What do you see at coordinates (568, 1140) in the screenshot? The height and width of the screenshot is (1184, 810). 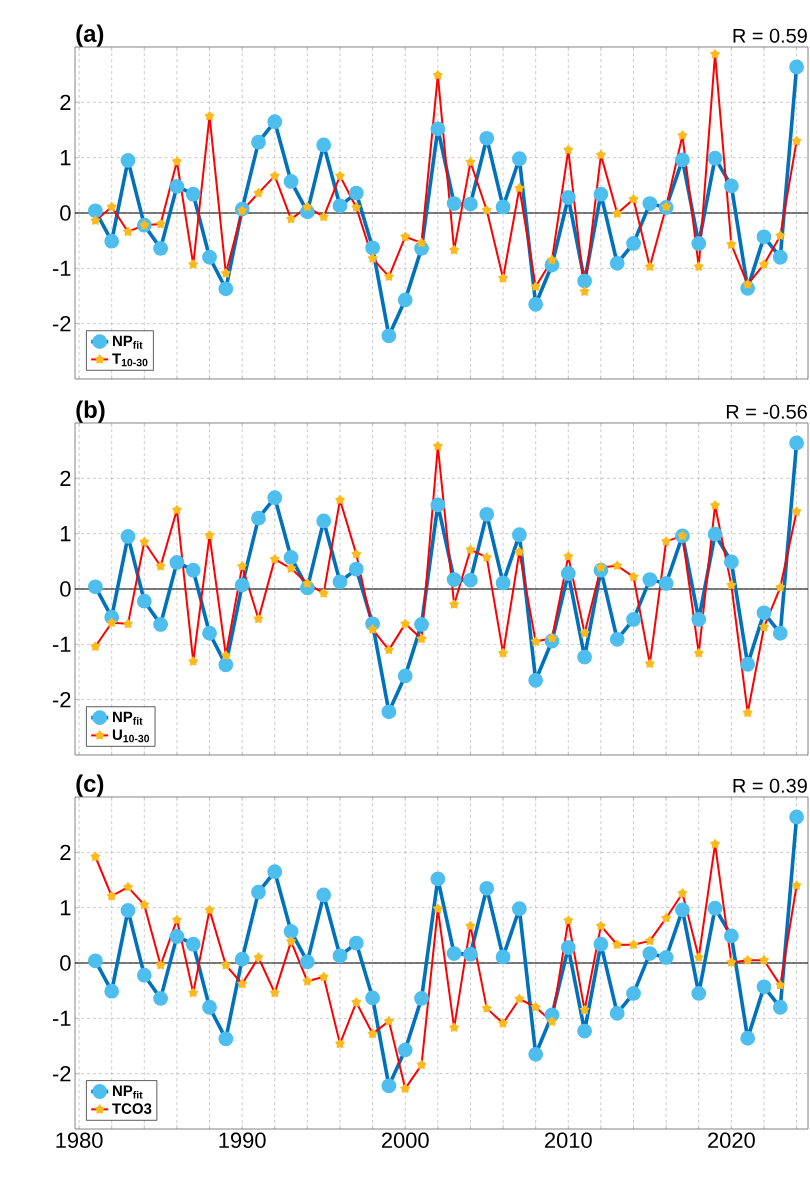 I see `x-tick-label: 2010` at bounding box center [568, 1140].